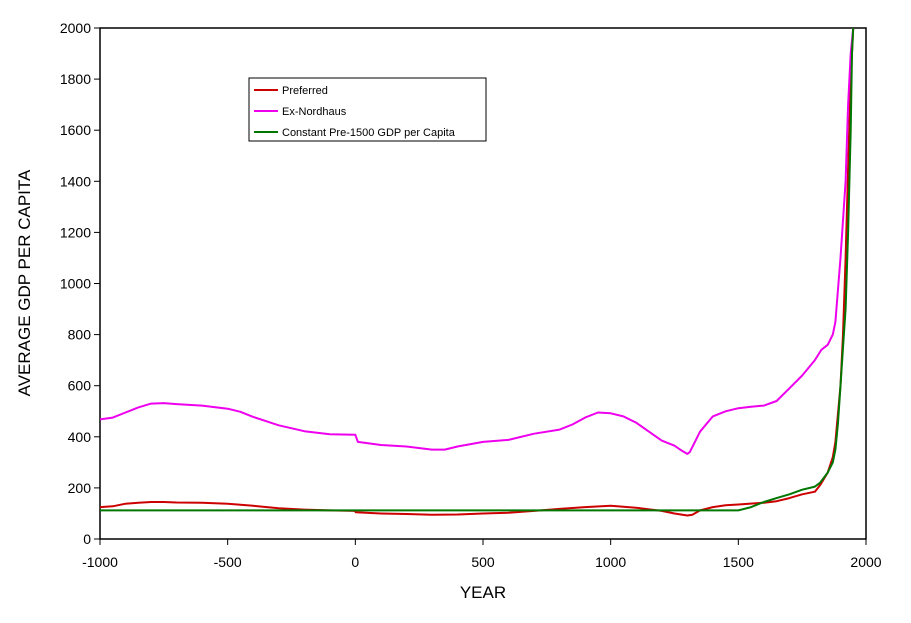 This screenshot has width=911, height=623. I want to click on y-tick-label: 1000, so click(75, 284).